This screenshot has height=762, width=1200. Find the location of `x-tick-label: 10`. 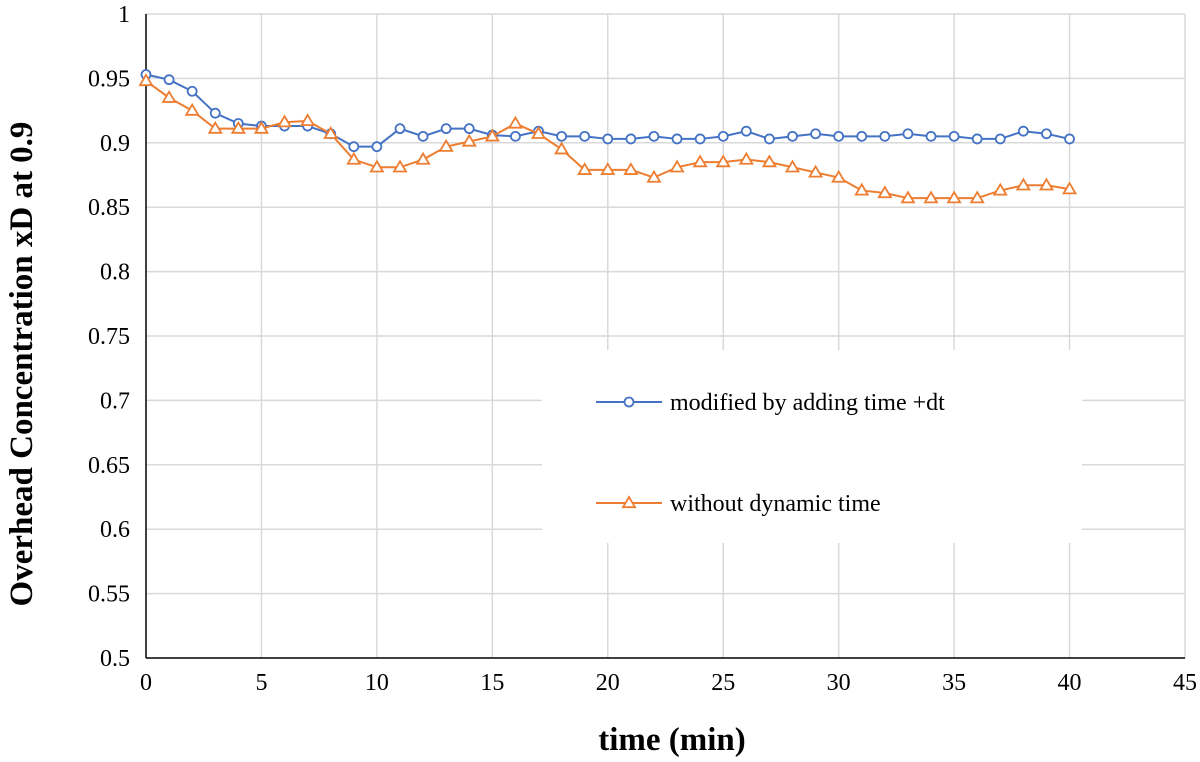

x-tick-label: 10 is located at coordinates (377, 683).